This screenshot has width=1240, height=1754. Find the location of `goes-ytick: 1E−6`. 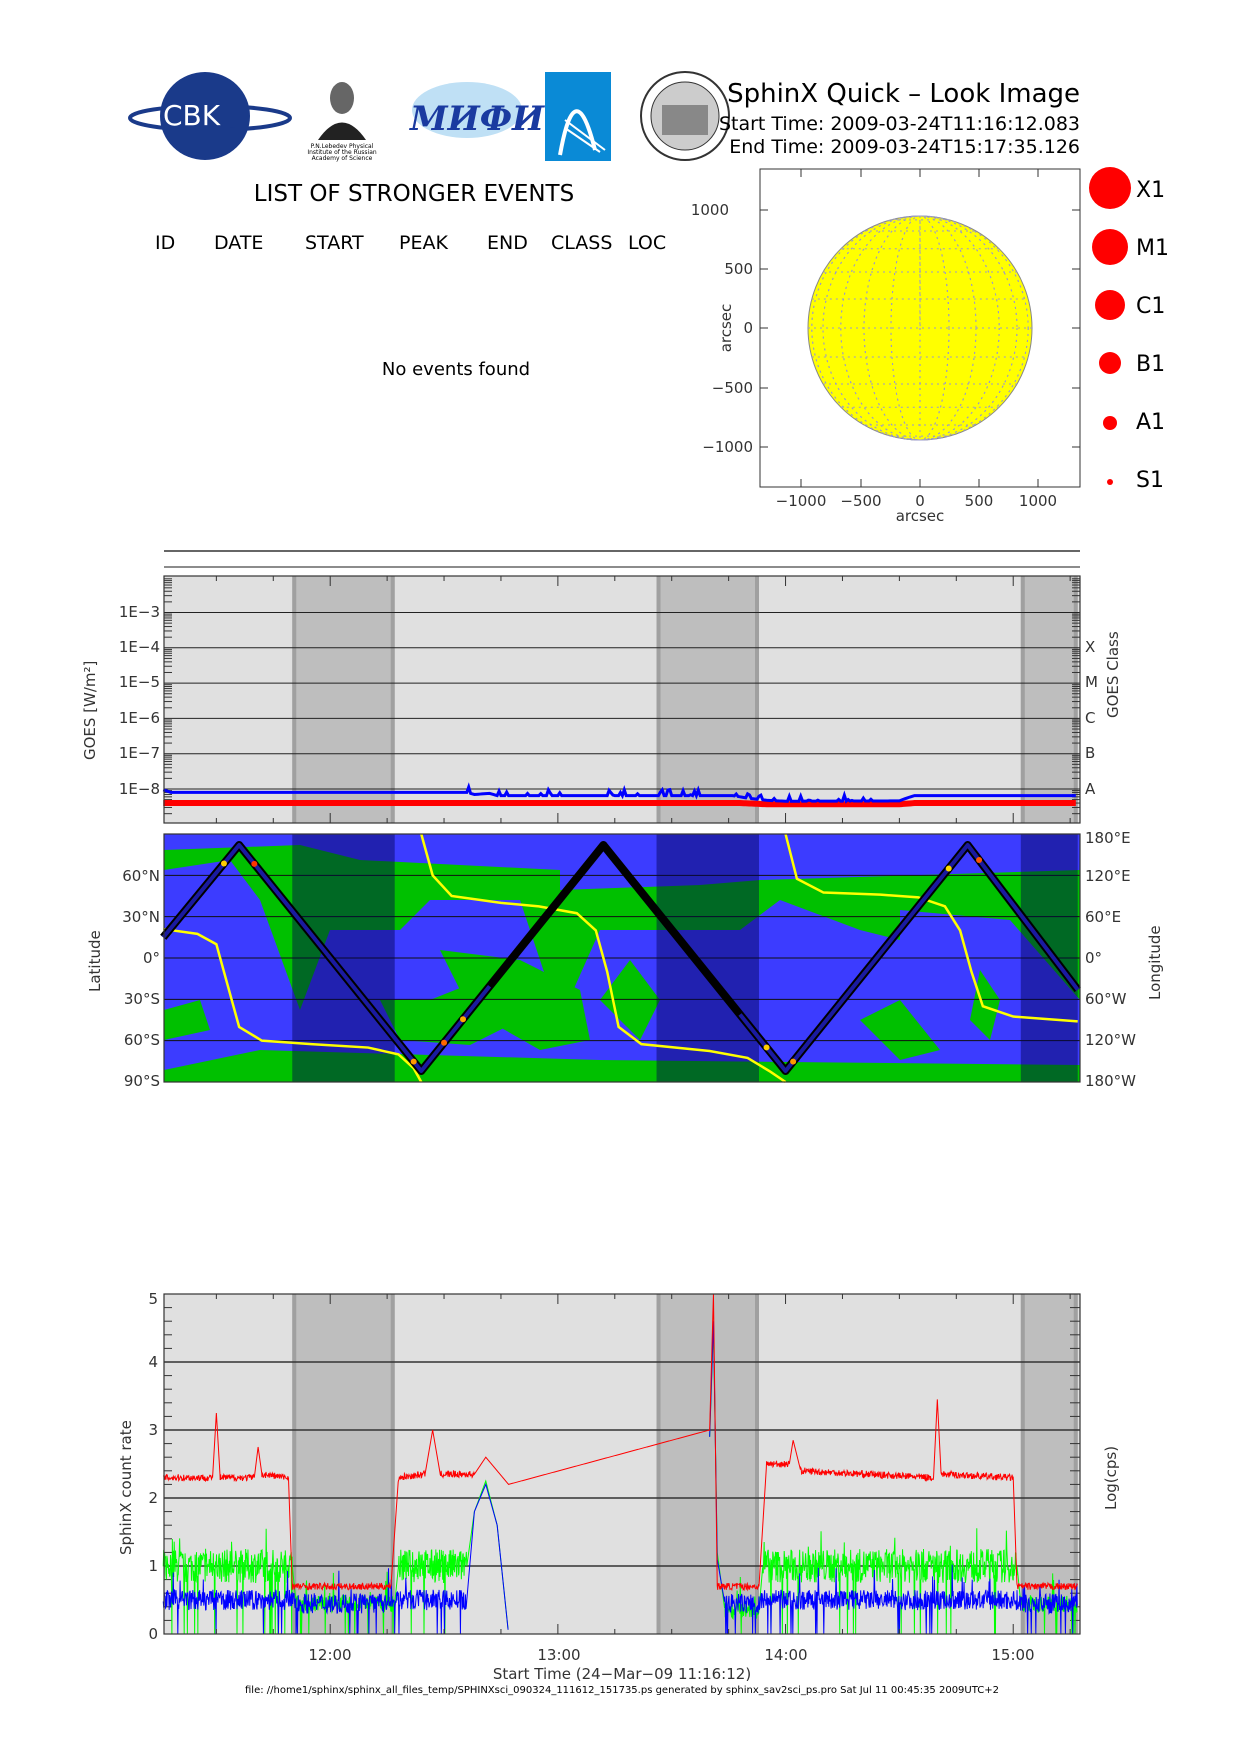

goes-ytick: 1E−6 is located at coordinates (139, 718).